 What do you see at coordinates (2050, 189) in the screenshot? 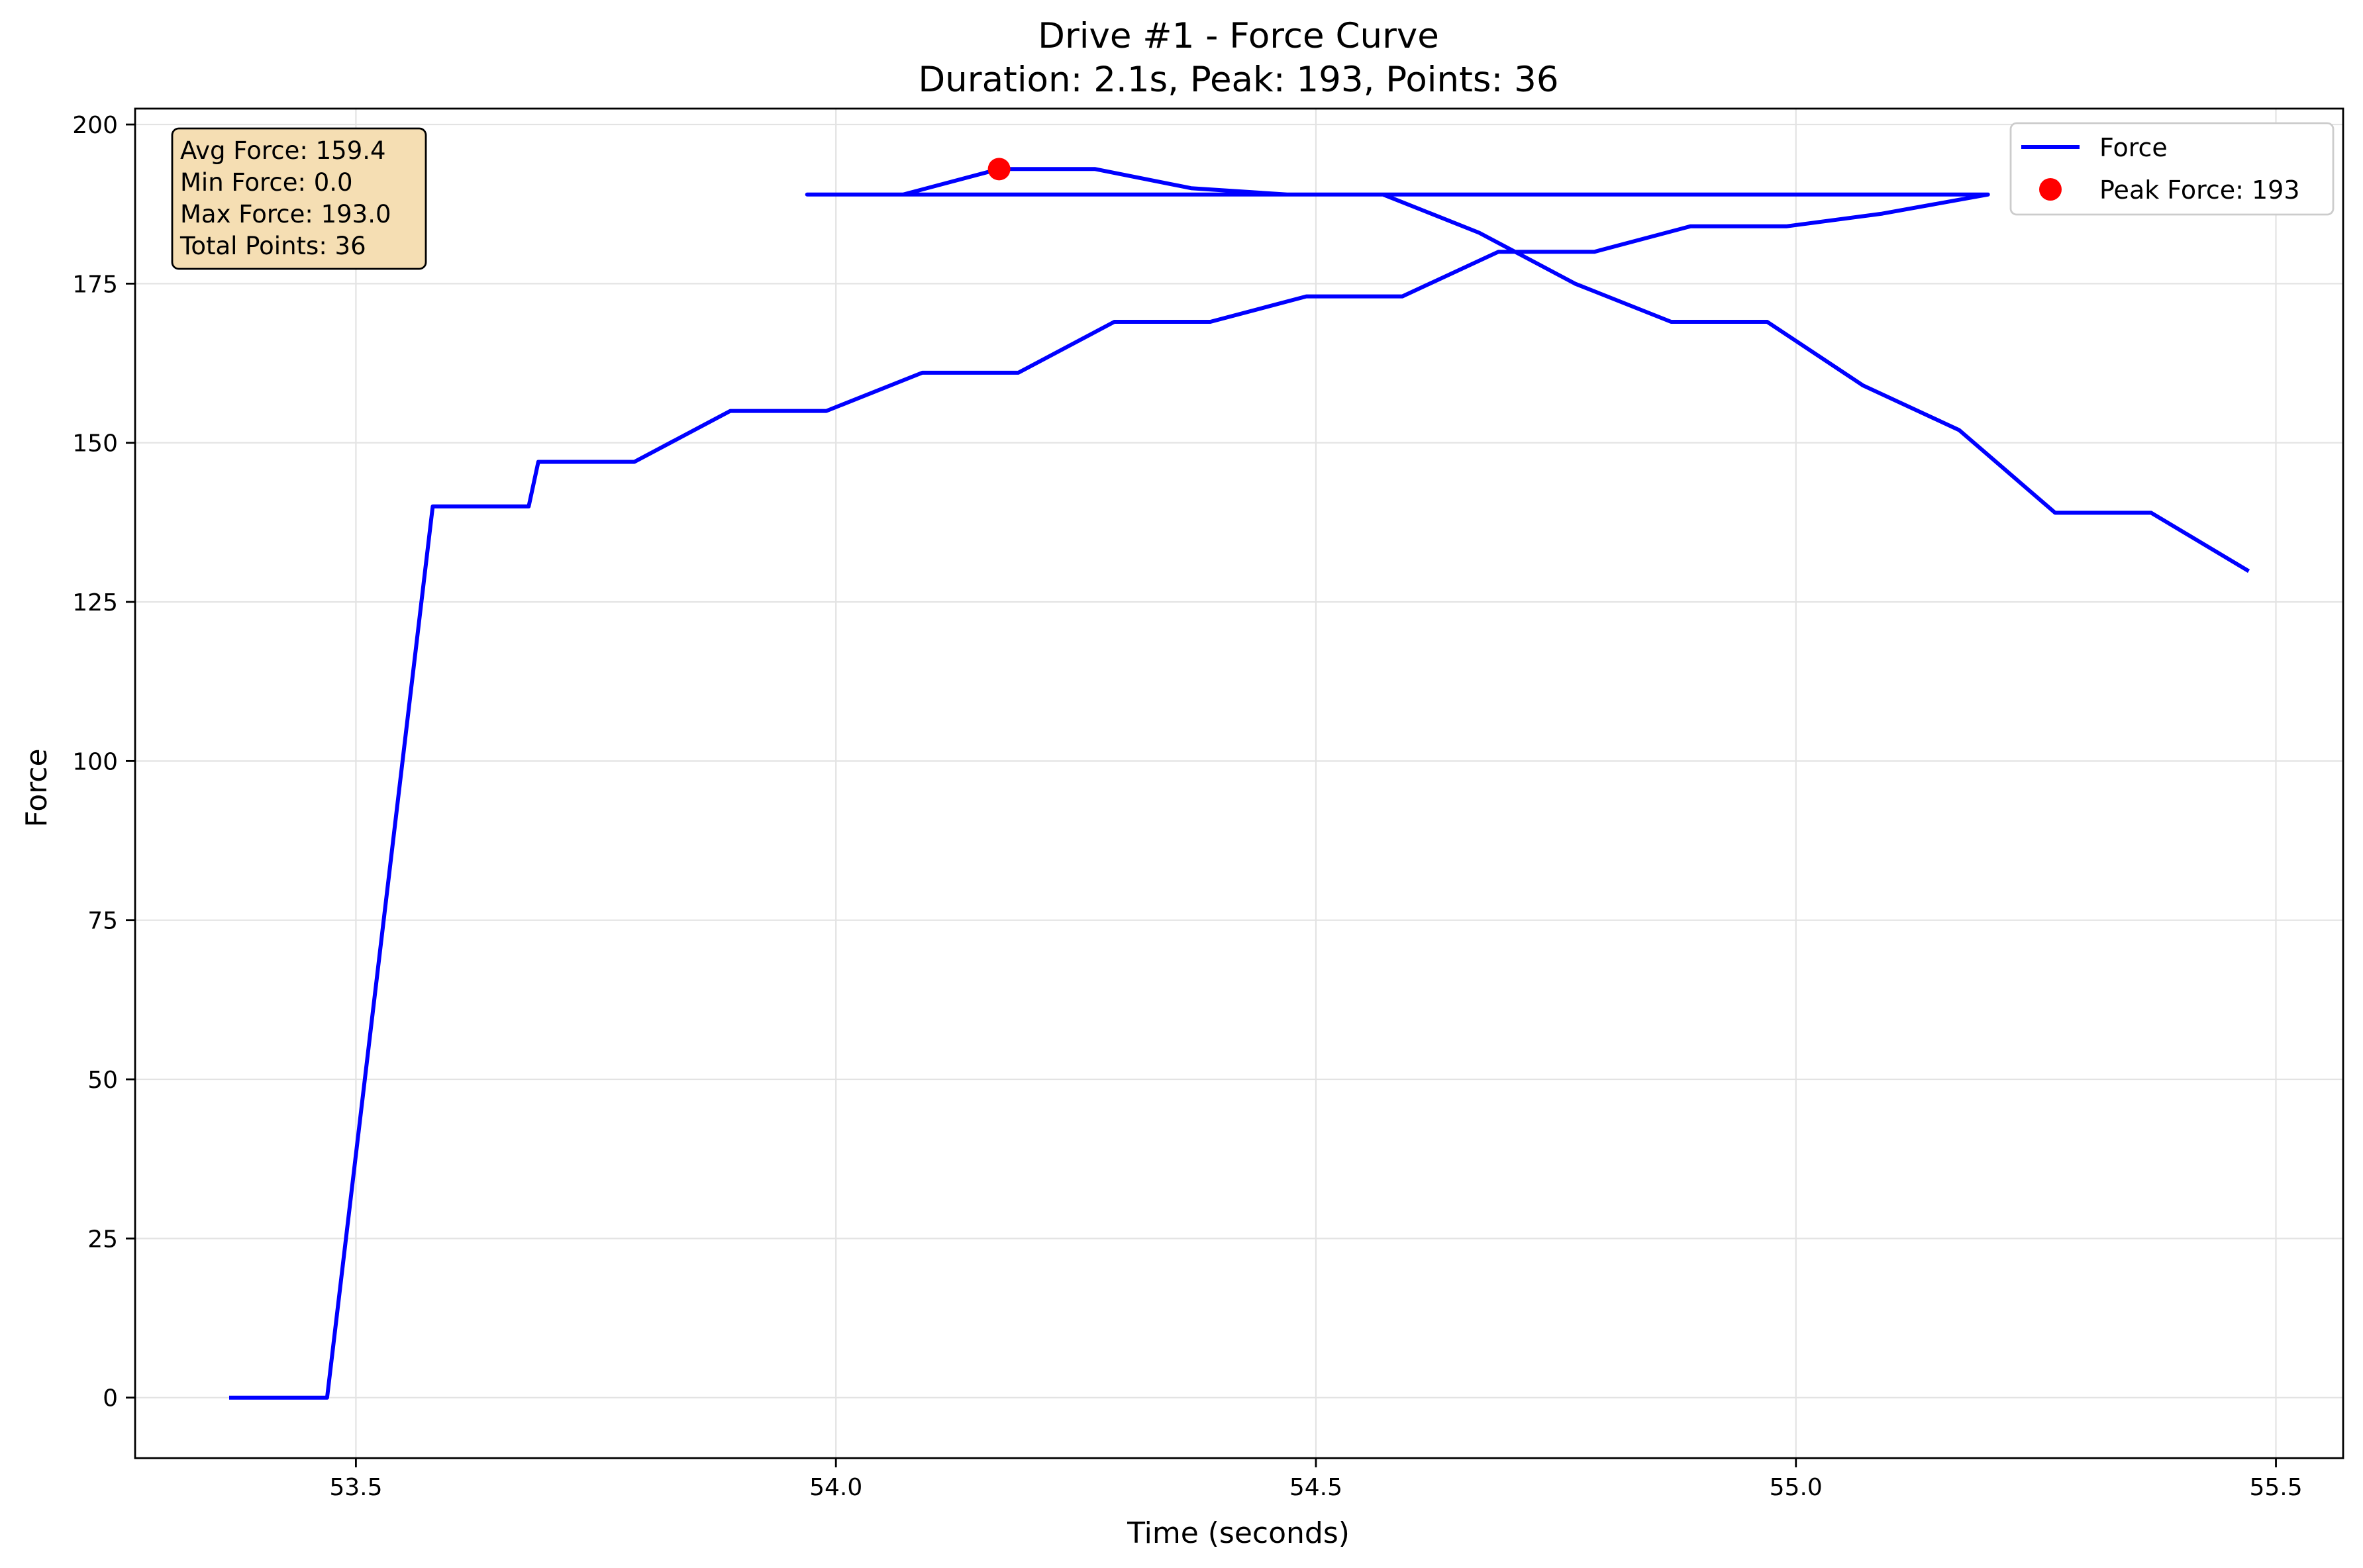
I see `legend-peak-swatch` at bounding box center [2050, 189].